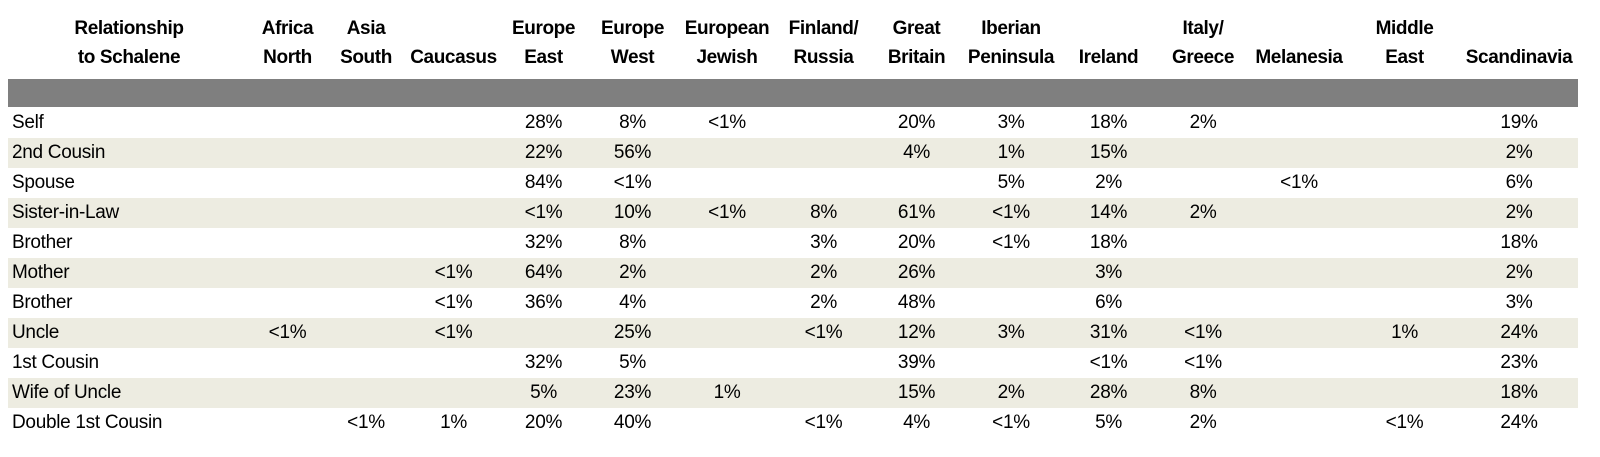 This screenshot has height=457, width=1600. Describe the element at coordinates (1108, 46) in the screenshot. I see `column-header: Ireland` at that location.